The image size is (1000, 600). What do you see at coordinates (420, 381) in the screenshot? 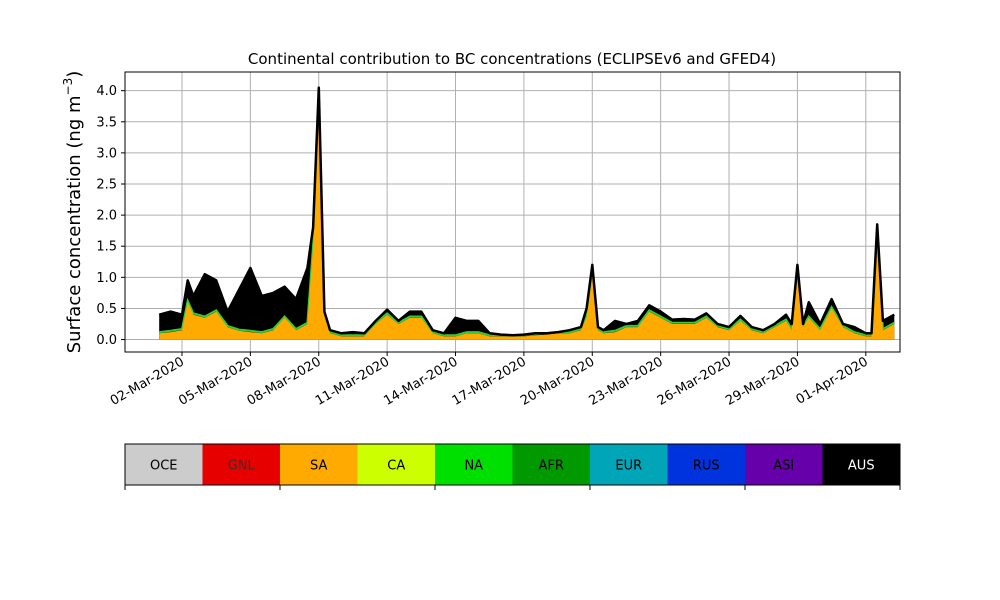
I see `x-tick-label: 14-Mar-2020` at bounding box center [420, 381].